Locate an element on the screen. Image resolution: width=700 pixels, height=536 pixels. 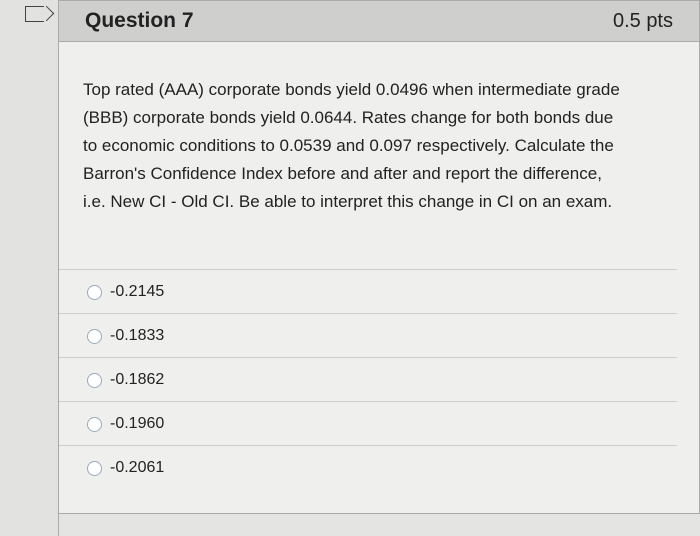
answer-option: -0.1960 is located at coordinates (368, 423).